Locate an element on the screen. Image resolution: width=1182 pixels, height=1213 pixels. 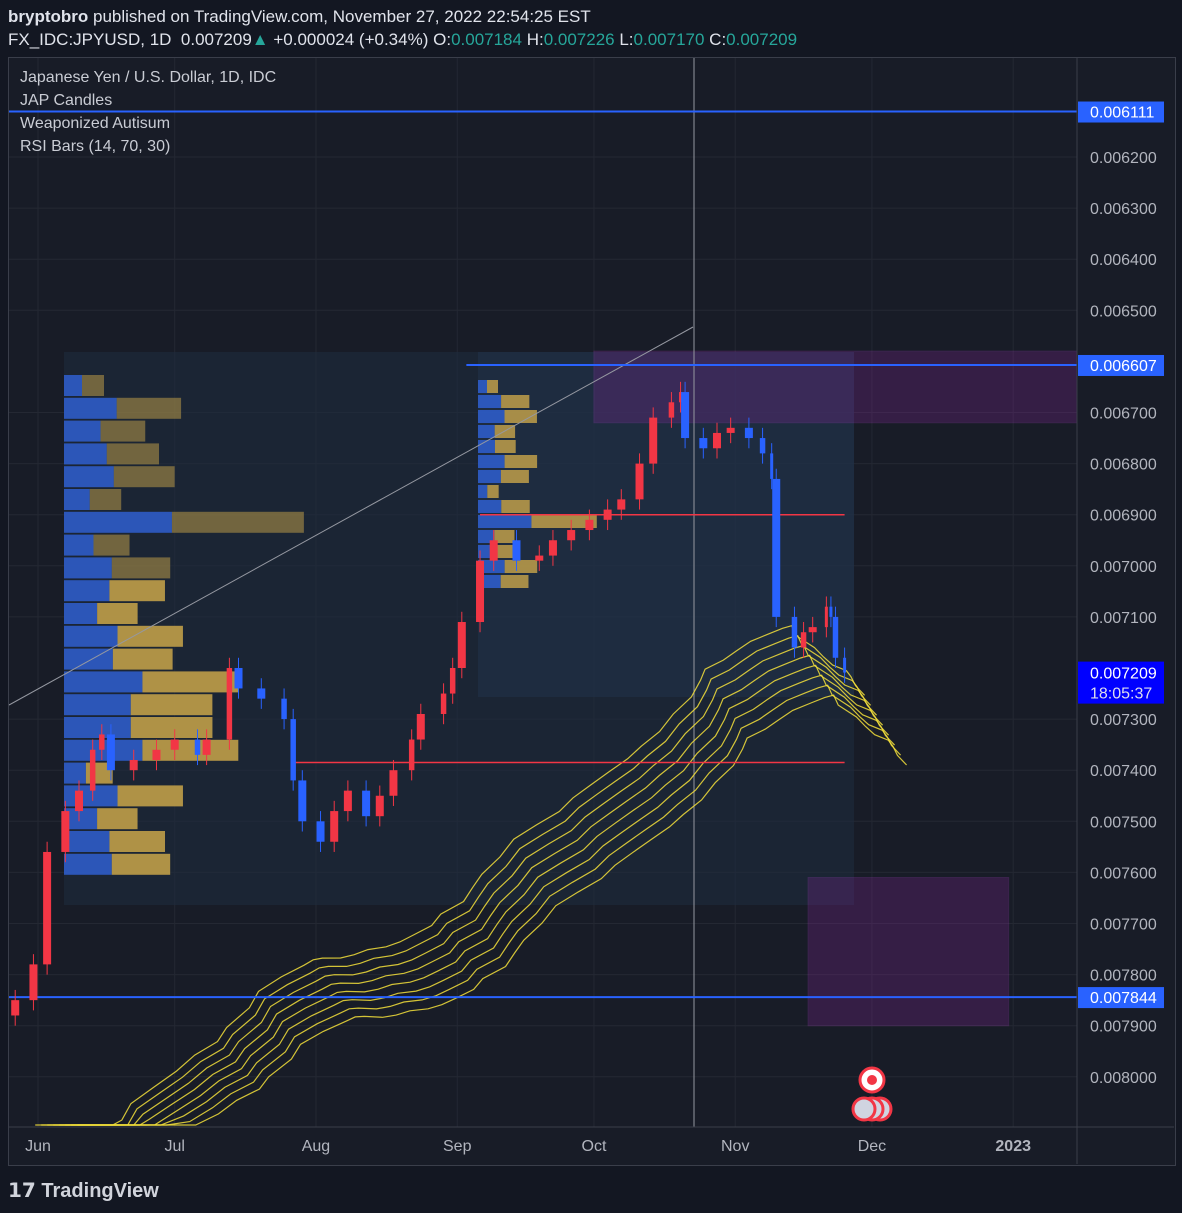
price-tick-label: 0.006800 is located at coordinates (1123, 465).